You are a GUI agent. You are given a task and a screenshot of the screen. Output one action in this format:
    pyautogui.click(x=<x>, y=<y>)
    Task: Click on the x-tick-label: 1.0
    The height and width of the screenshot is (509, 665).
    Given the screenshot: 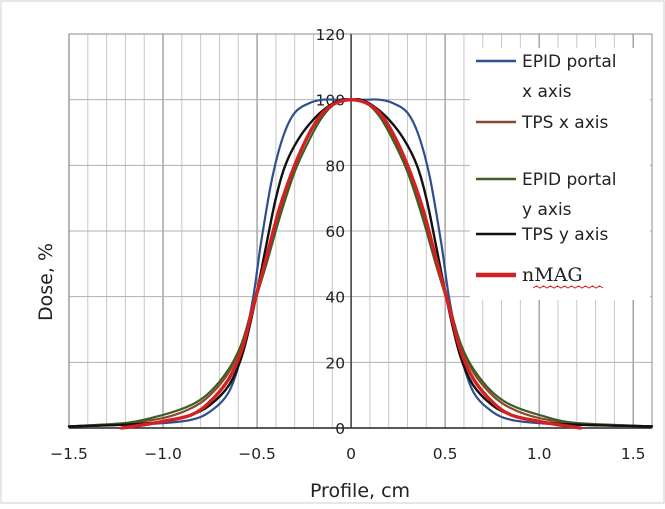 What is the action you would take?
    pyautogui.click(x=539, y=454)
    